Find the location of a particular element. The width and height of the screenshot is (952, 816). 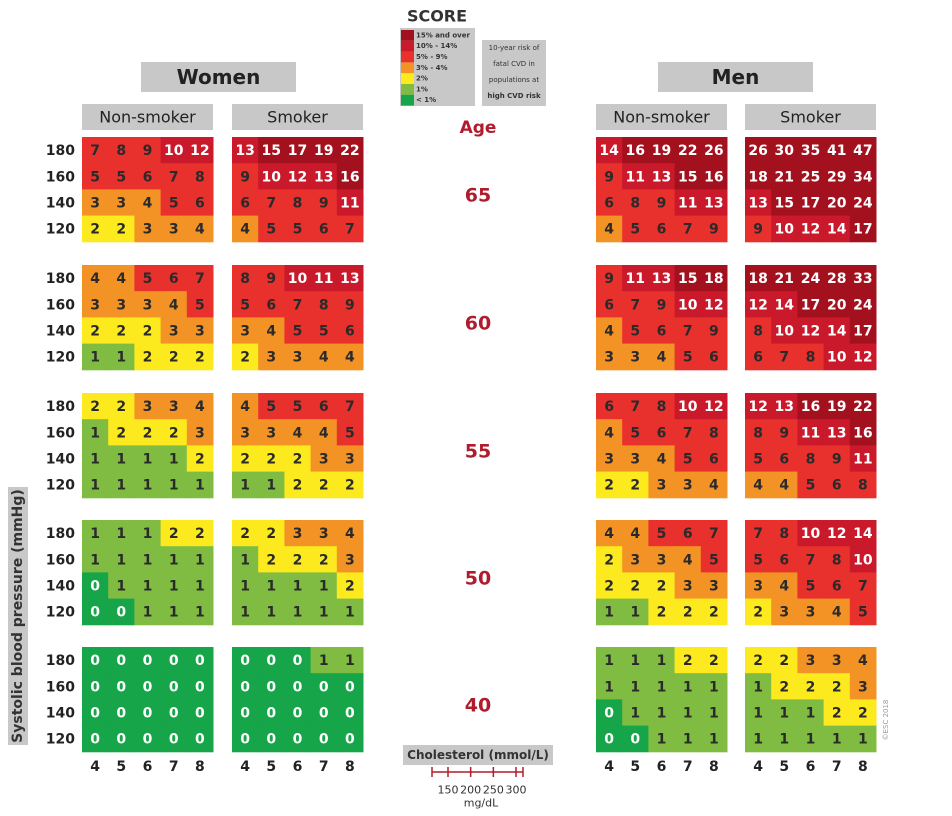

group-header: Smoker is located at coordinates (297, 117).